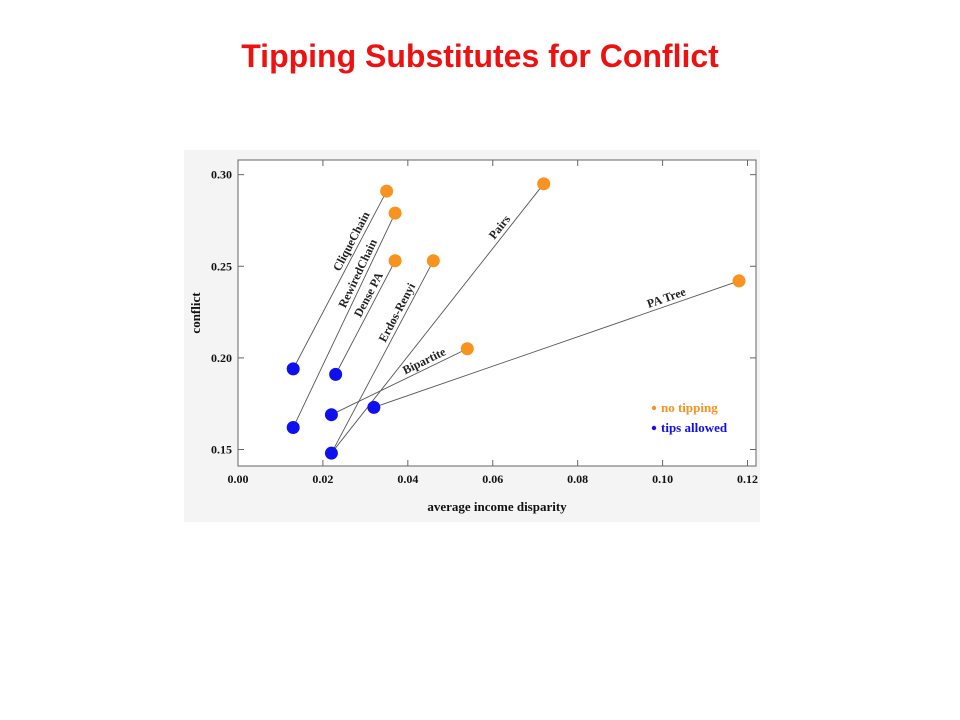 The height and width of the screenshot is (720, 960). I want to click on x-axis-label: average income disparity, so click(497, 506).